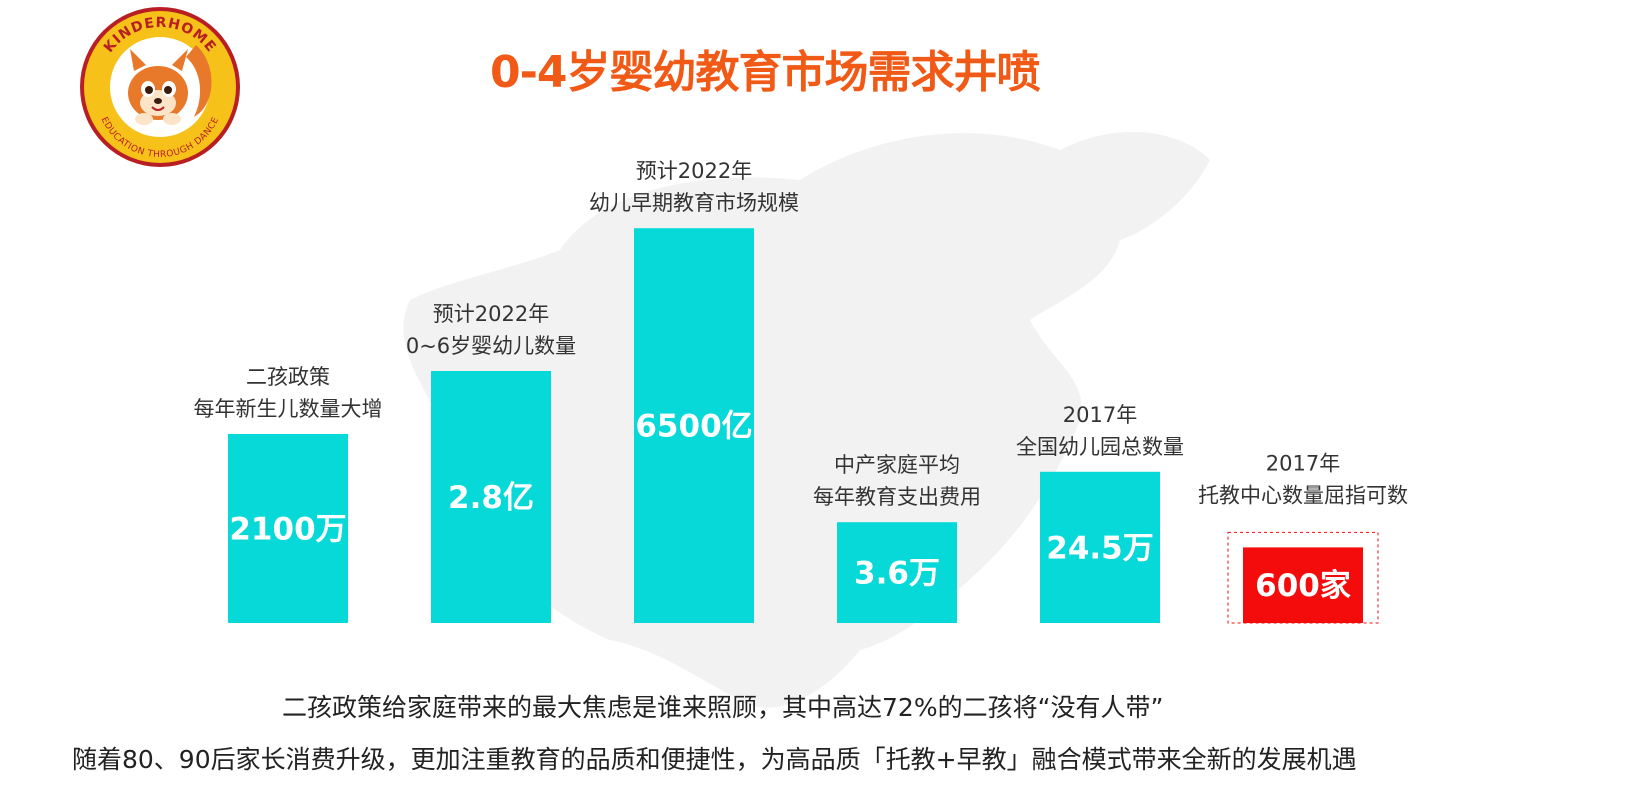 The width and height of the screenshot is (1641, 793). I want to click on bar-caption-4-1: 全国幼儿园总数量, so click(1100, 447).